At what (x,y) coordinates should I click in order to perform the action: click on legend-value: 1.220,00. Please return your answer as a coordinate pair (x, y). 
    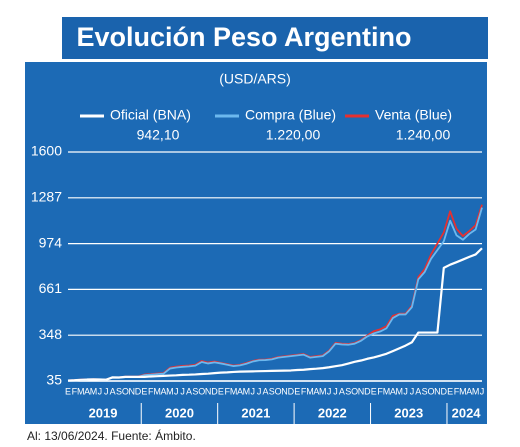
    Looking at the image, I should click on (293, 135).